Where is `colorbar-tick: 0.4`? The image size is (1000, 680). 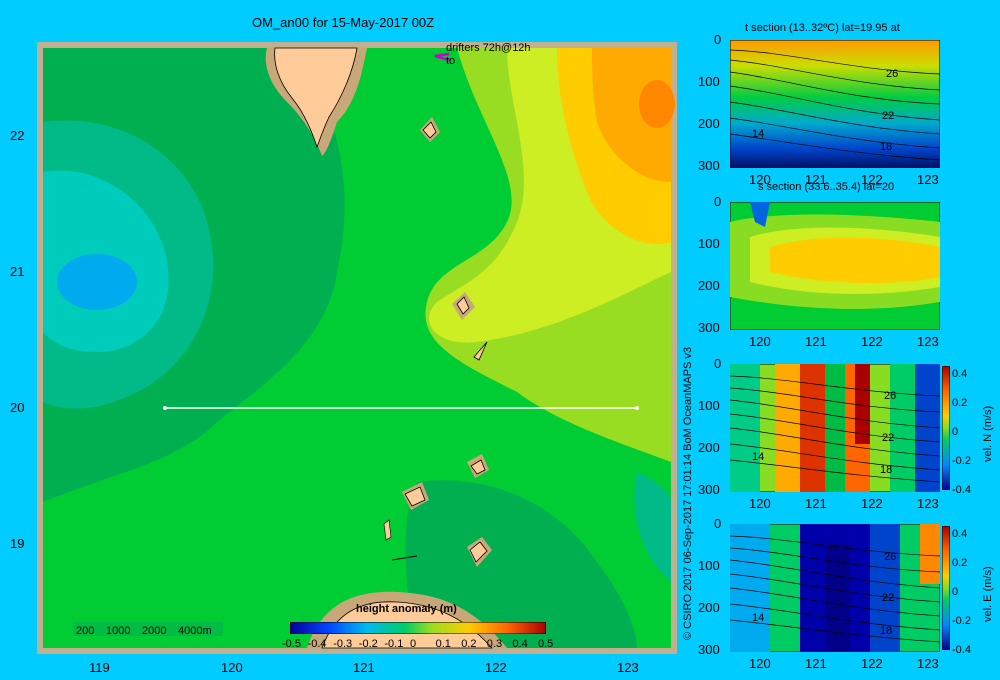 colorbar-tick: 0.4 is located at coordinates (520, 644).